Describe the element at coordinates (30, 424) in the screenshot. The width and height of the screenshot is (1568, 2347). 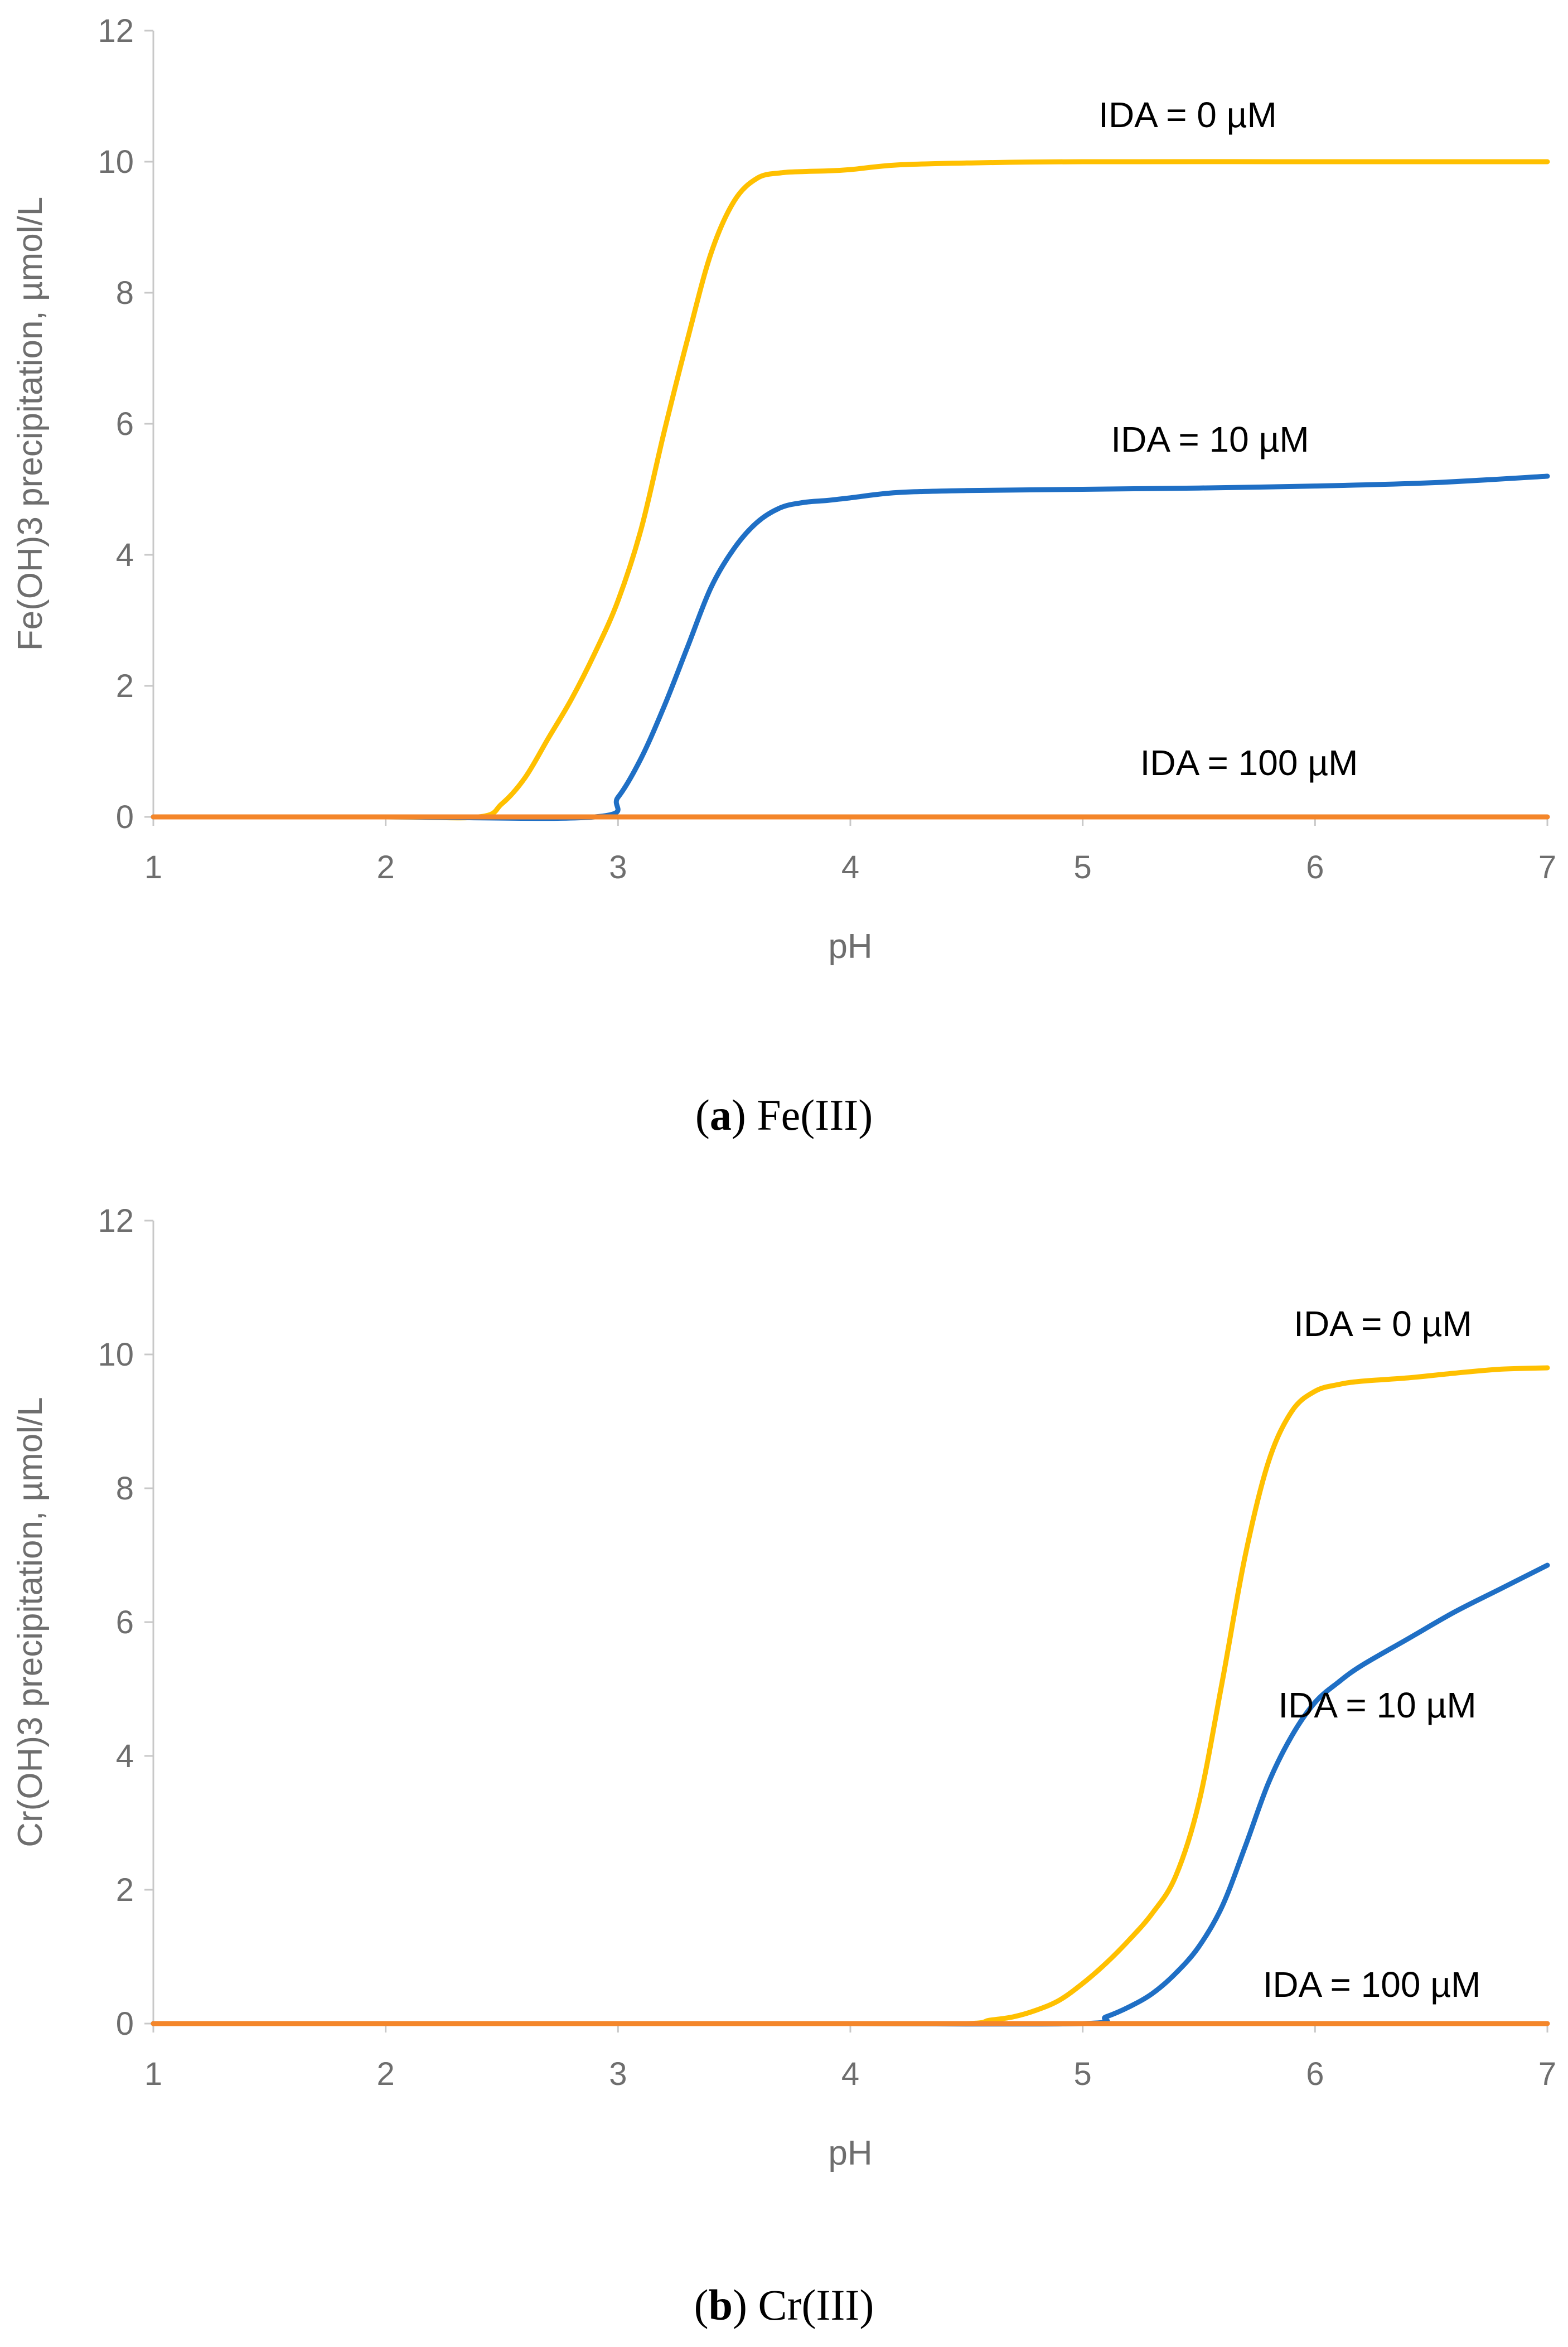
I see `y-axis-title: Fe(OH)3 precipitation, µmol/L` at that location.